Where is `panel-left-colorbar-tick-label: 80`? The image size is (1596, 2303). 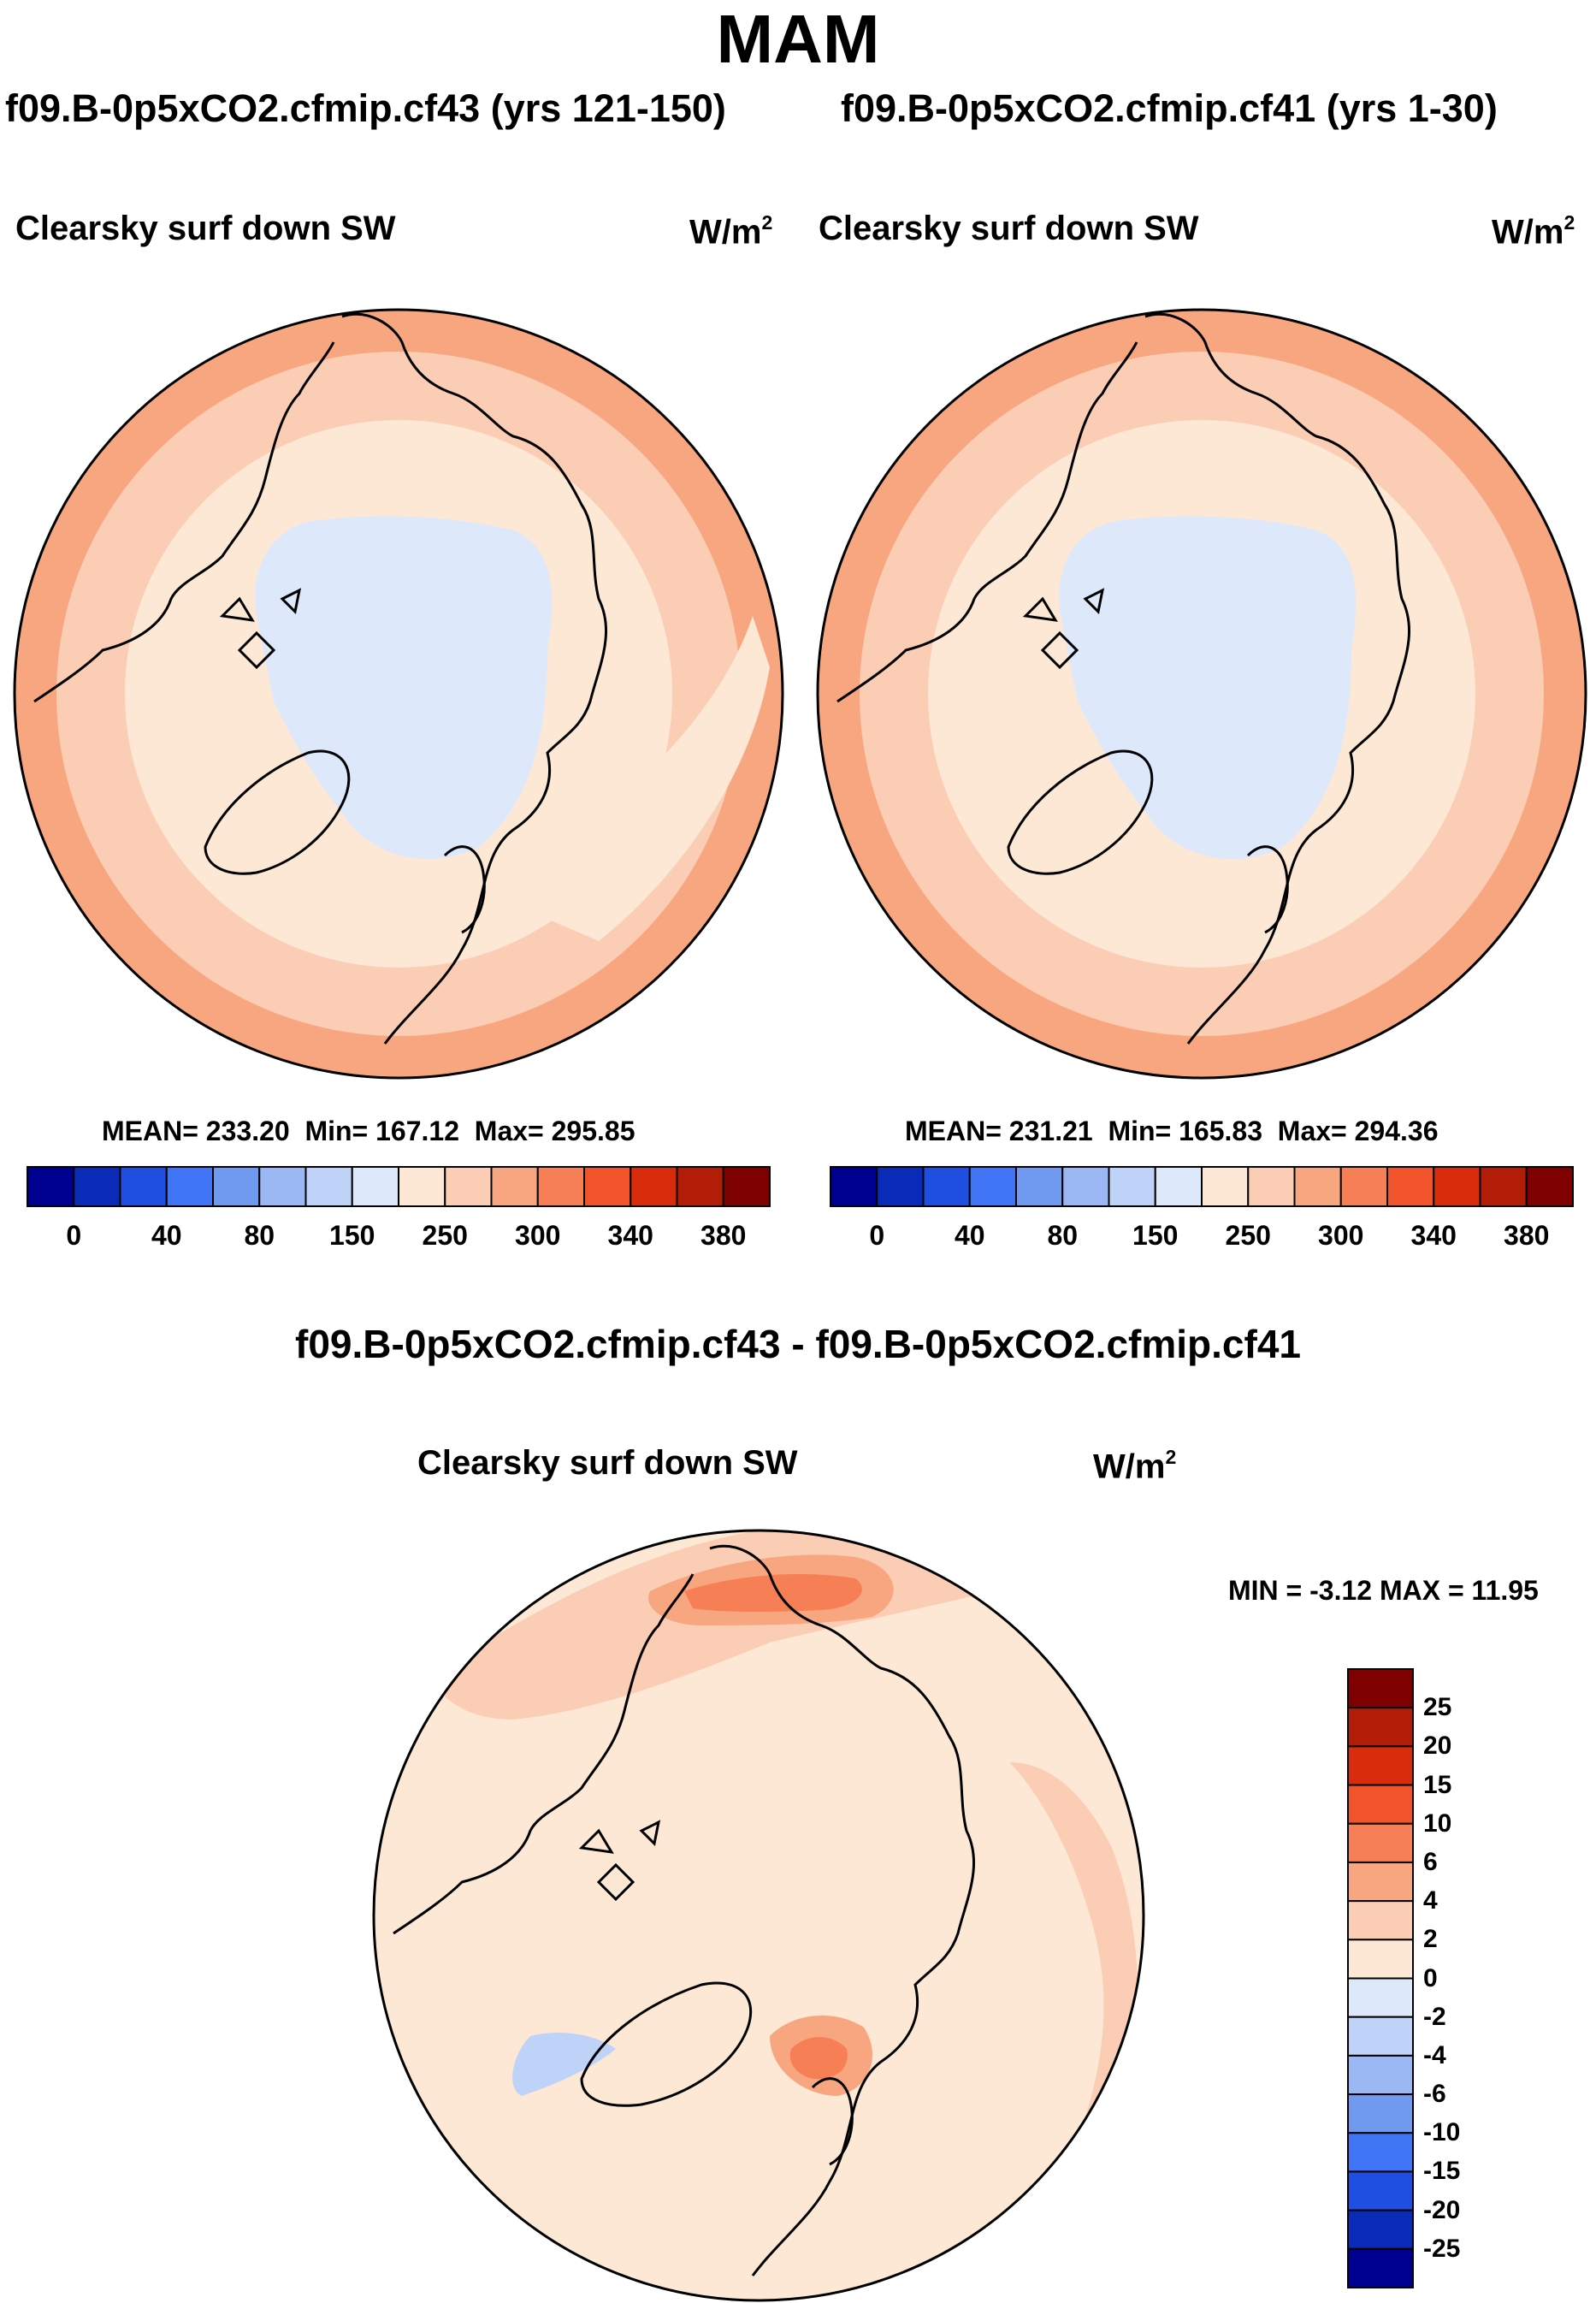 panel-left-colorbar-tick-label: 80 is located at coordinates (259, 1235).